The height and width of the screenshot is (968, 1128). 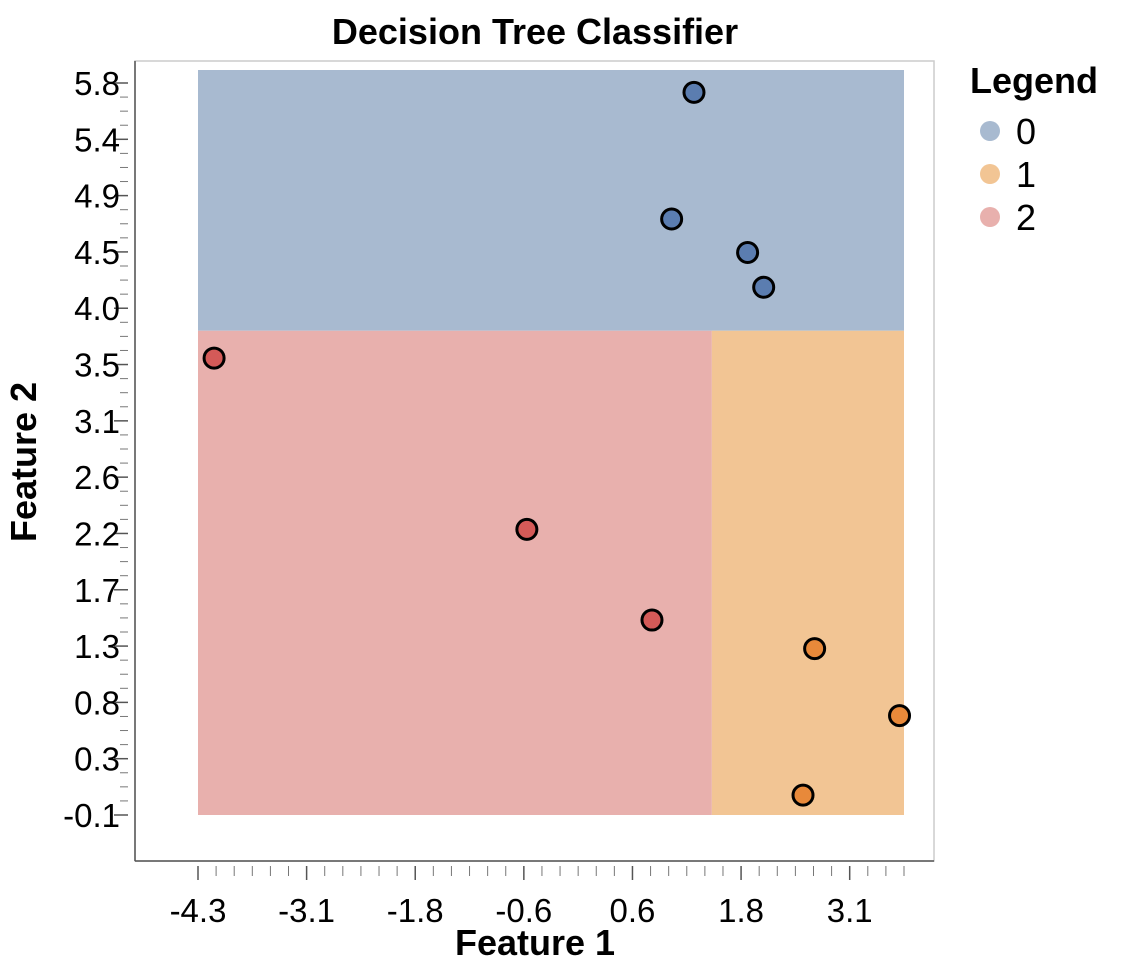 I want to click on legend-label-1: 1, so click(x=1026, y=174).